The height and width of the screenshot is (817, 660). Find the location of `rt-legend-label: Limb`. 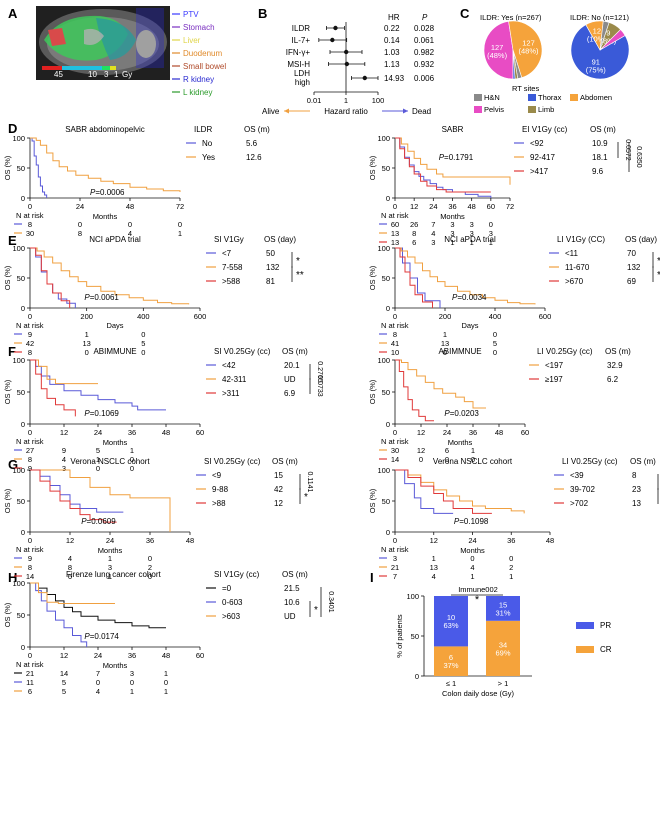

rt-legend-label: Limb is located at coordinates (546, 109).